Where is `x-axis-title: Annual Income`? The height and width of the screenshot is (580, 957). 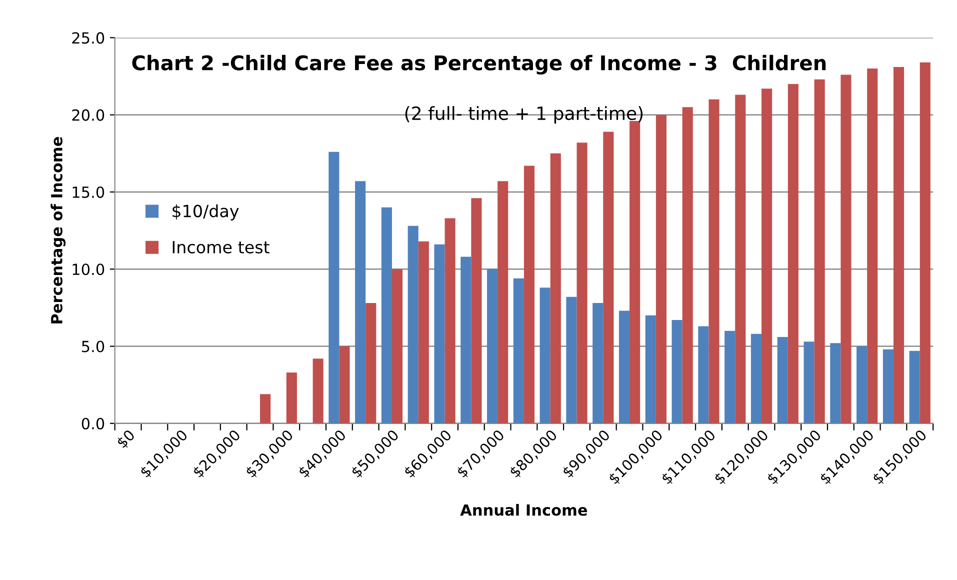 x-axis-title: Annual Income is located at coordinates (524, 510).